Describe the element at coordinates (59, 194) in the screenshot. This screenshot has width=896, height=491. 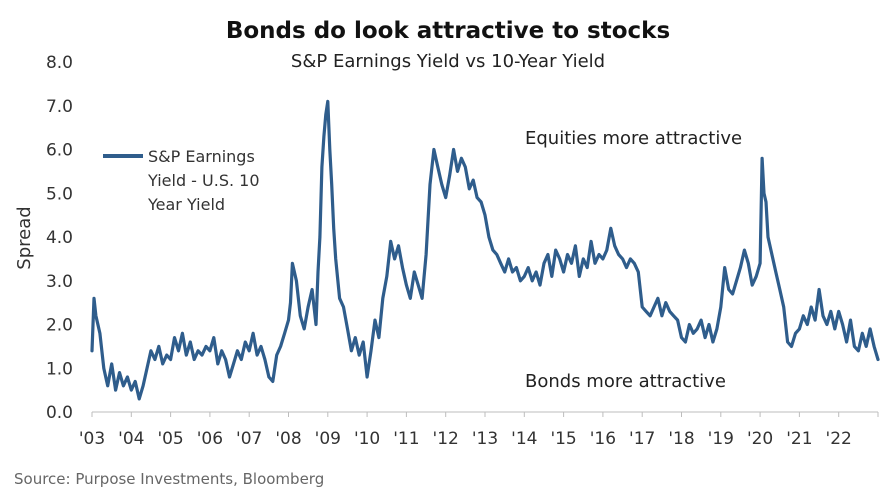
I see `y-tick-label: 5.0` at that location.